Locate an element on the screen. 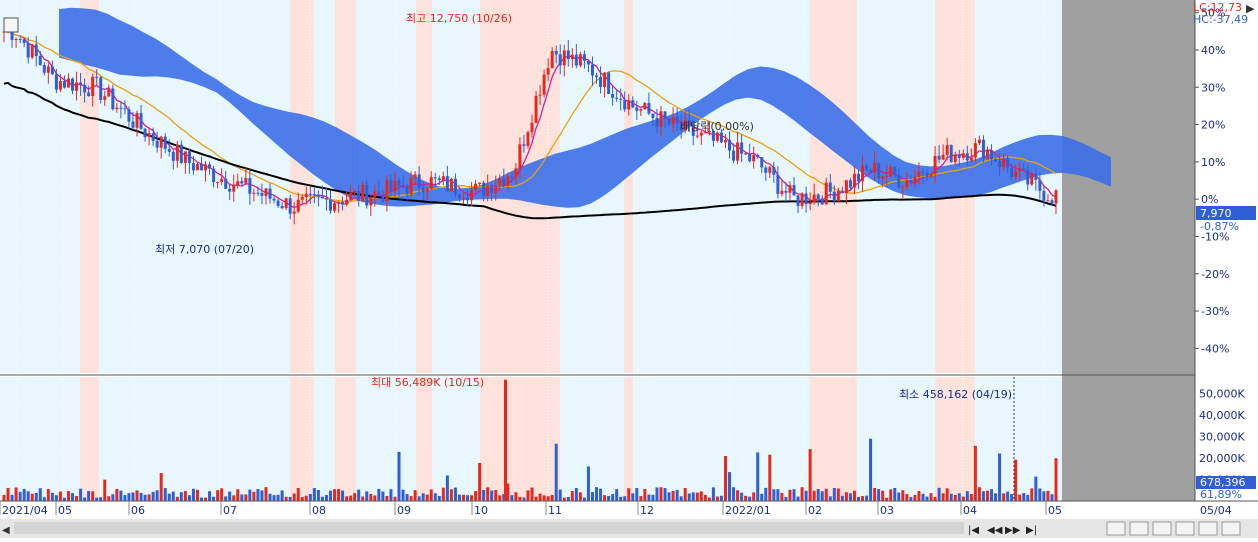 The image size is (1258, 542). scroll-bar: ◀ |◀ ◀◀ ▶▶ ▶| is located at coordinates (629, 528).